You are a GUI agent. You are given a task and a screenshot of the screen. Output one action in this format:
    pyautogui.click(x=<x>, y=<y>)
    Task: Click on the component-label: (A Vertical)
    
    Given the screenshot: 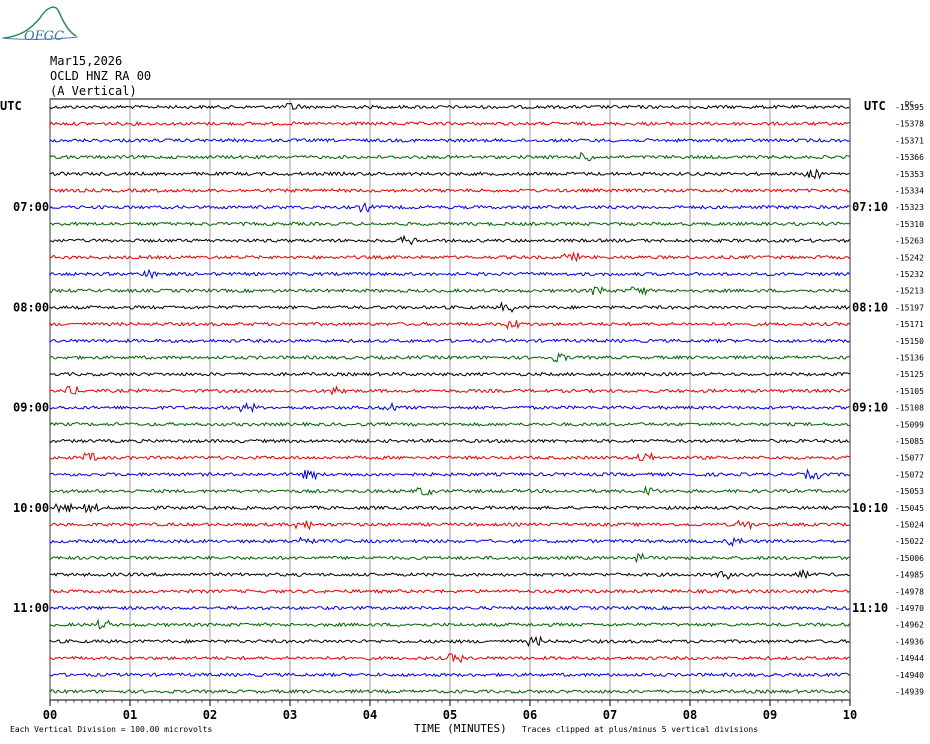 What is the action you would take?
    pyautogui.click(x=93, y=91)
    